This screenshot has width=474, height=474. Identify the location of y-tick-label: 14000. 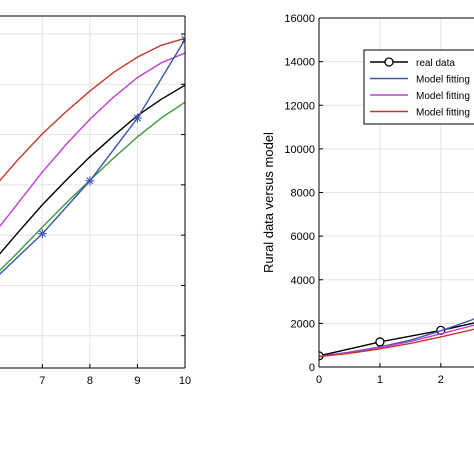
(299, 63).